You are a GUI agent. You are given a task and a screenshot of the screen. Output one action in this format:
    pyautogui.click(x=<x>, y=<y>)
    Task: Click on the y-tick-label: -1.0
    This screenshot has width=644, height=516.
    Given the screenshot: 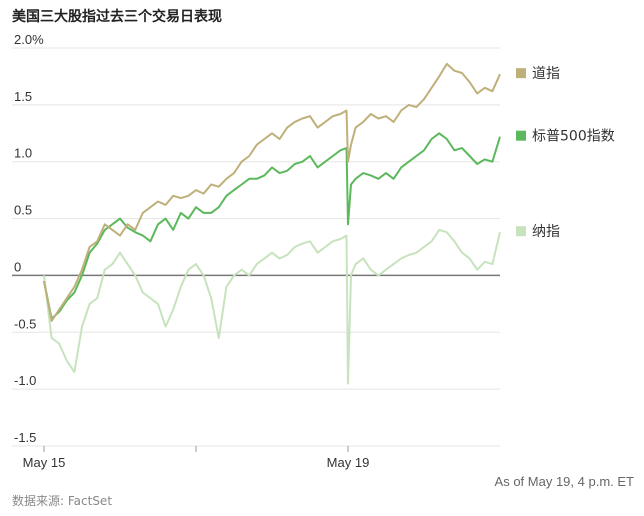 What is the action you would take?
    pyautogui.click(x=25, y=380)
    